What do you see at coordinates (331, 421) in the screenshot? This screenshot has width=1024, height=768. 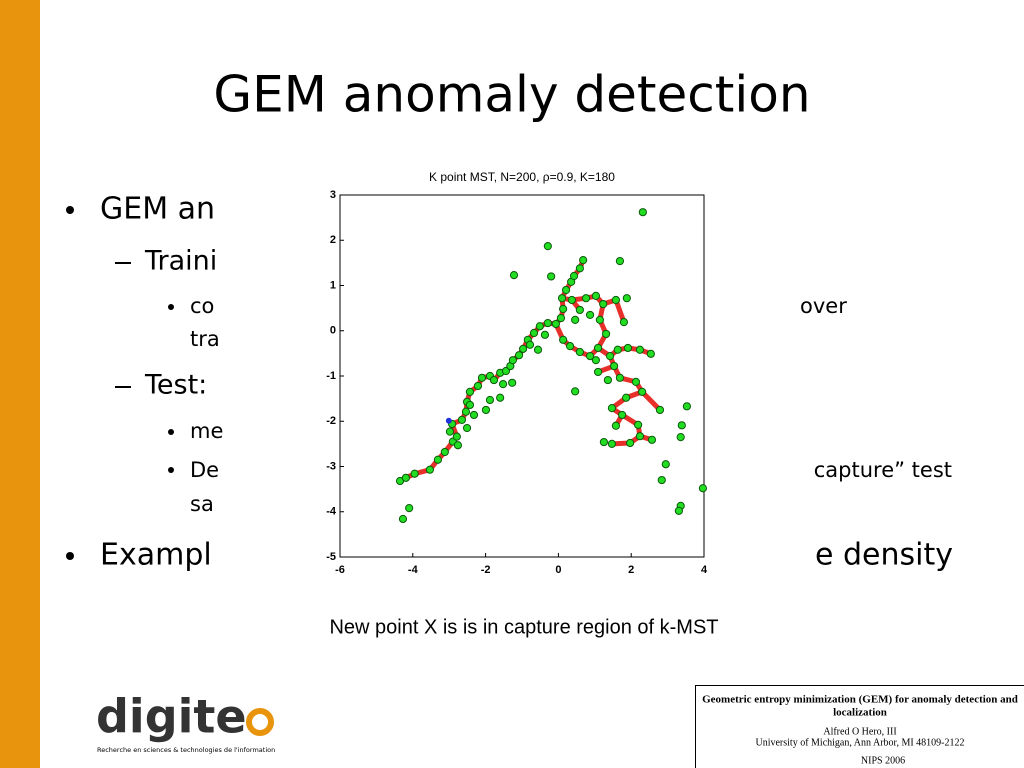 I see `y-tick-label: -2` at bounding box center [331, 421].